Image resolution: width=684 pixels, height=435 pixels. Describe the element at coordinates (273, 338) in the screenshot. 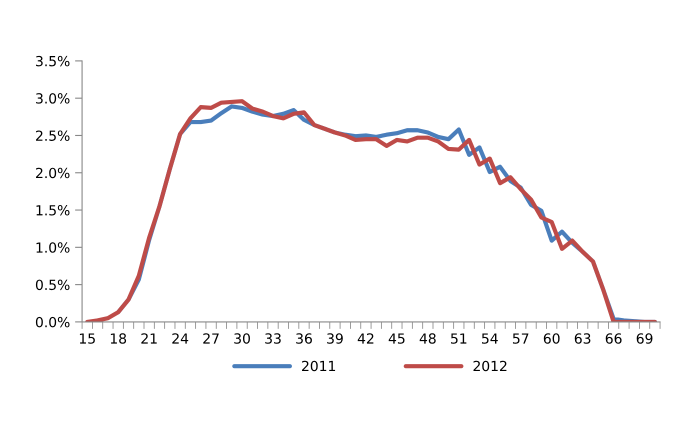

I see `x-tick-label: 33` at that location.